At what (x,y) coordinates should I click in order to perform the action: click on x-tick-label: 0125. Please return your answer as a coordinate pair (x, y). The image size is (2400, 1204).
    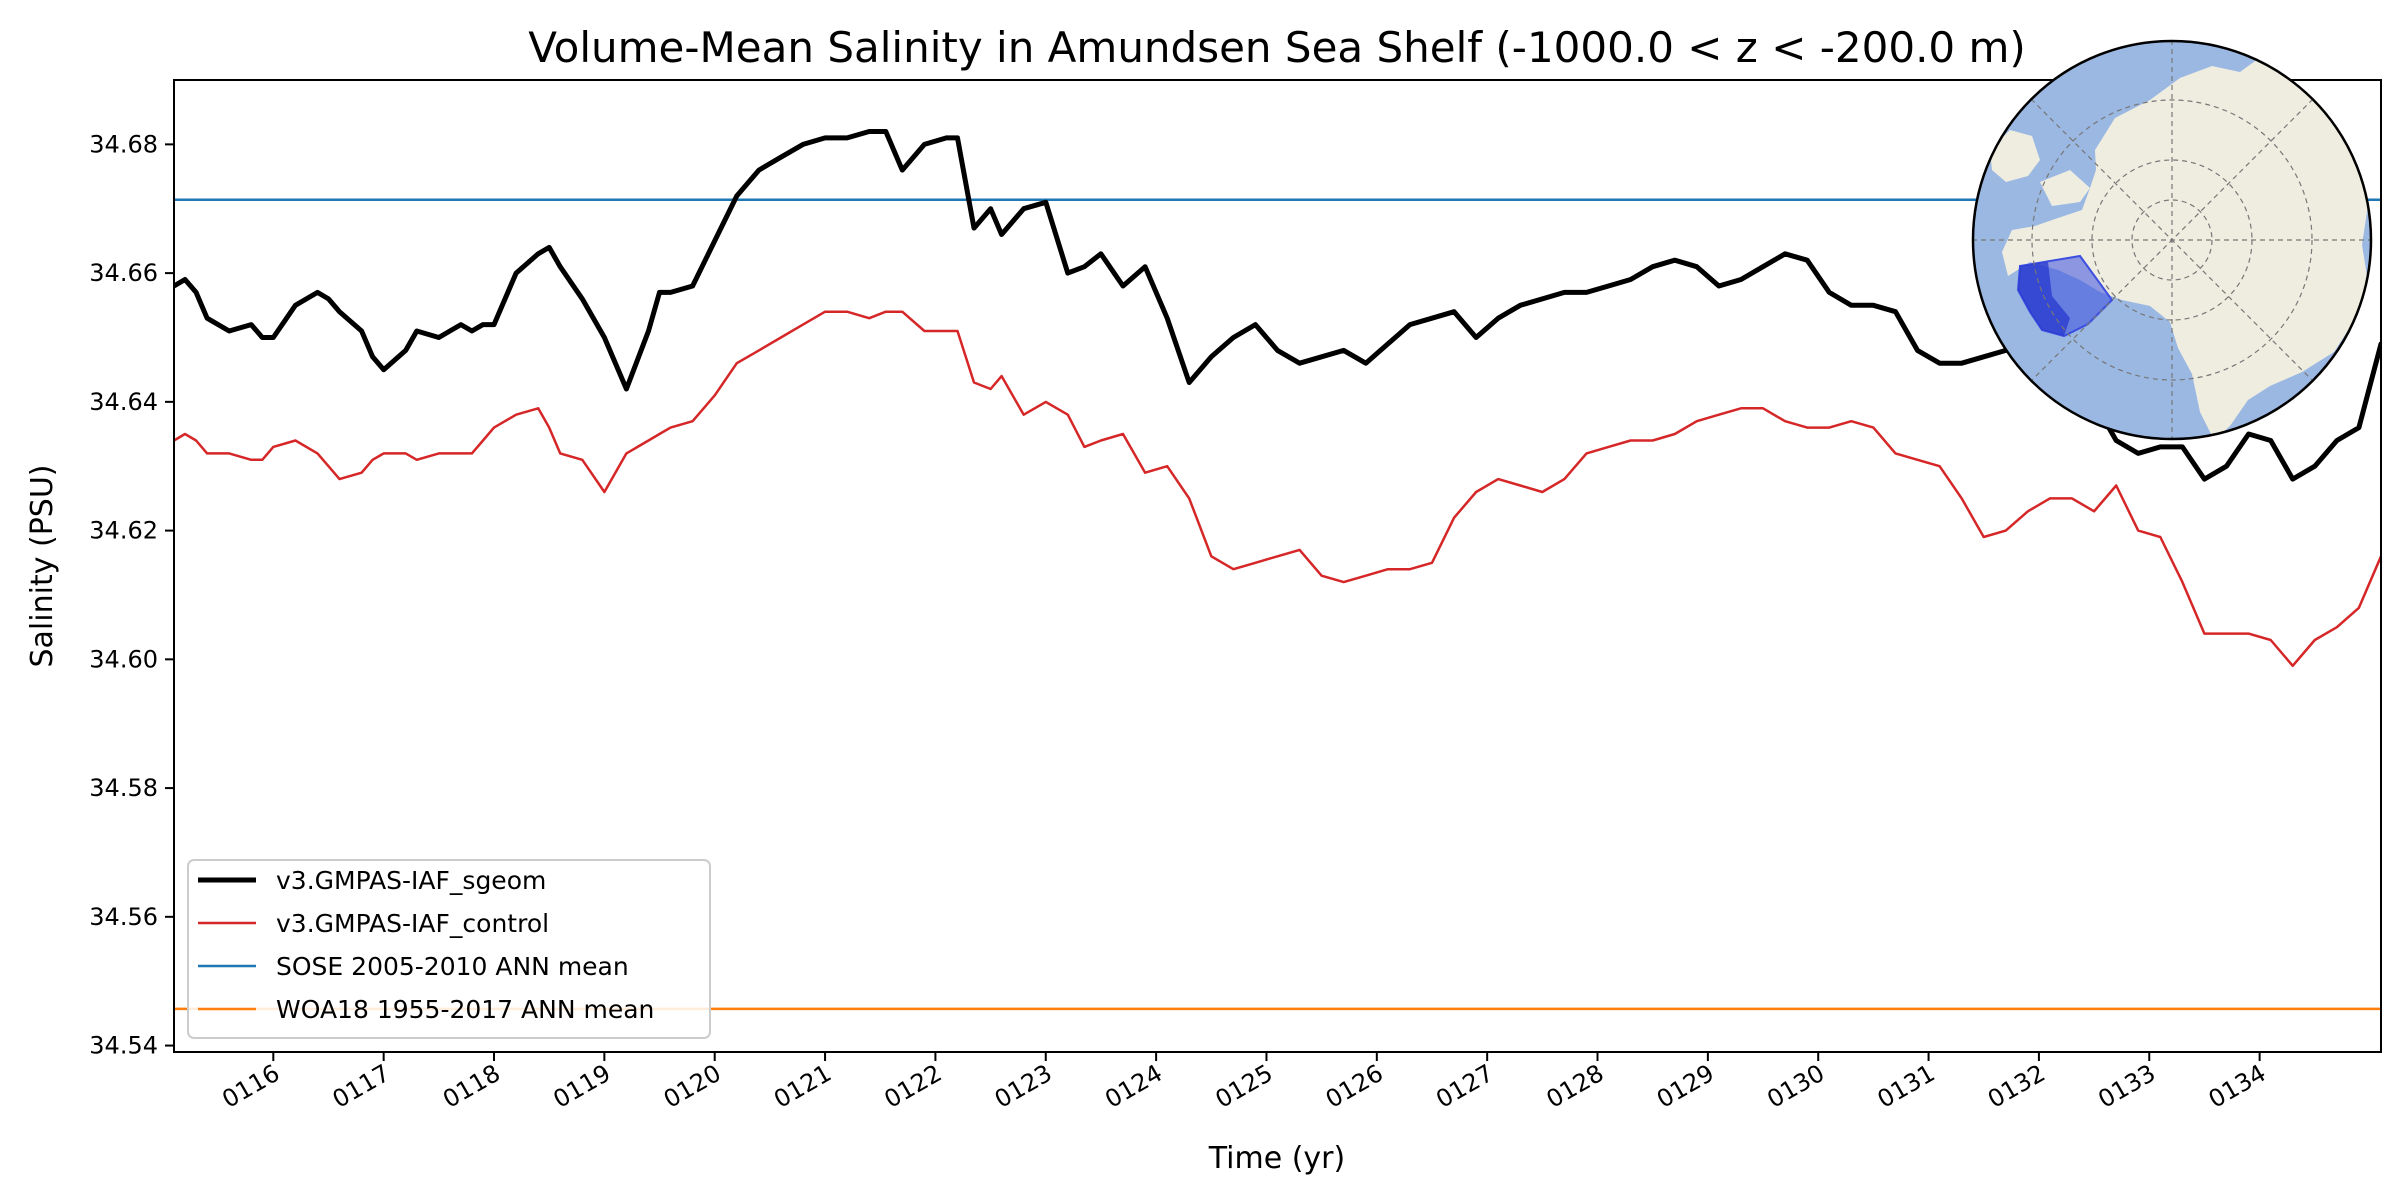
    Looking at the image, I should click on (1244, 1086).